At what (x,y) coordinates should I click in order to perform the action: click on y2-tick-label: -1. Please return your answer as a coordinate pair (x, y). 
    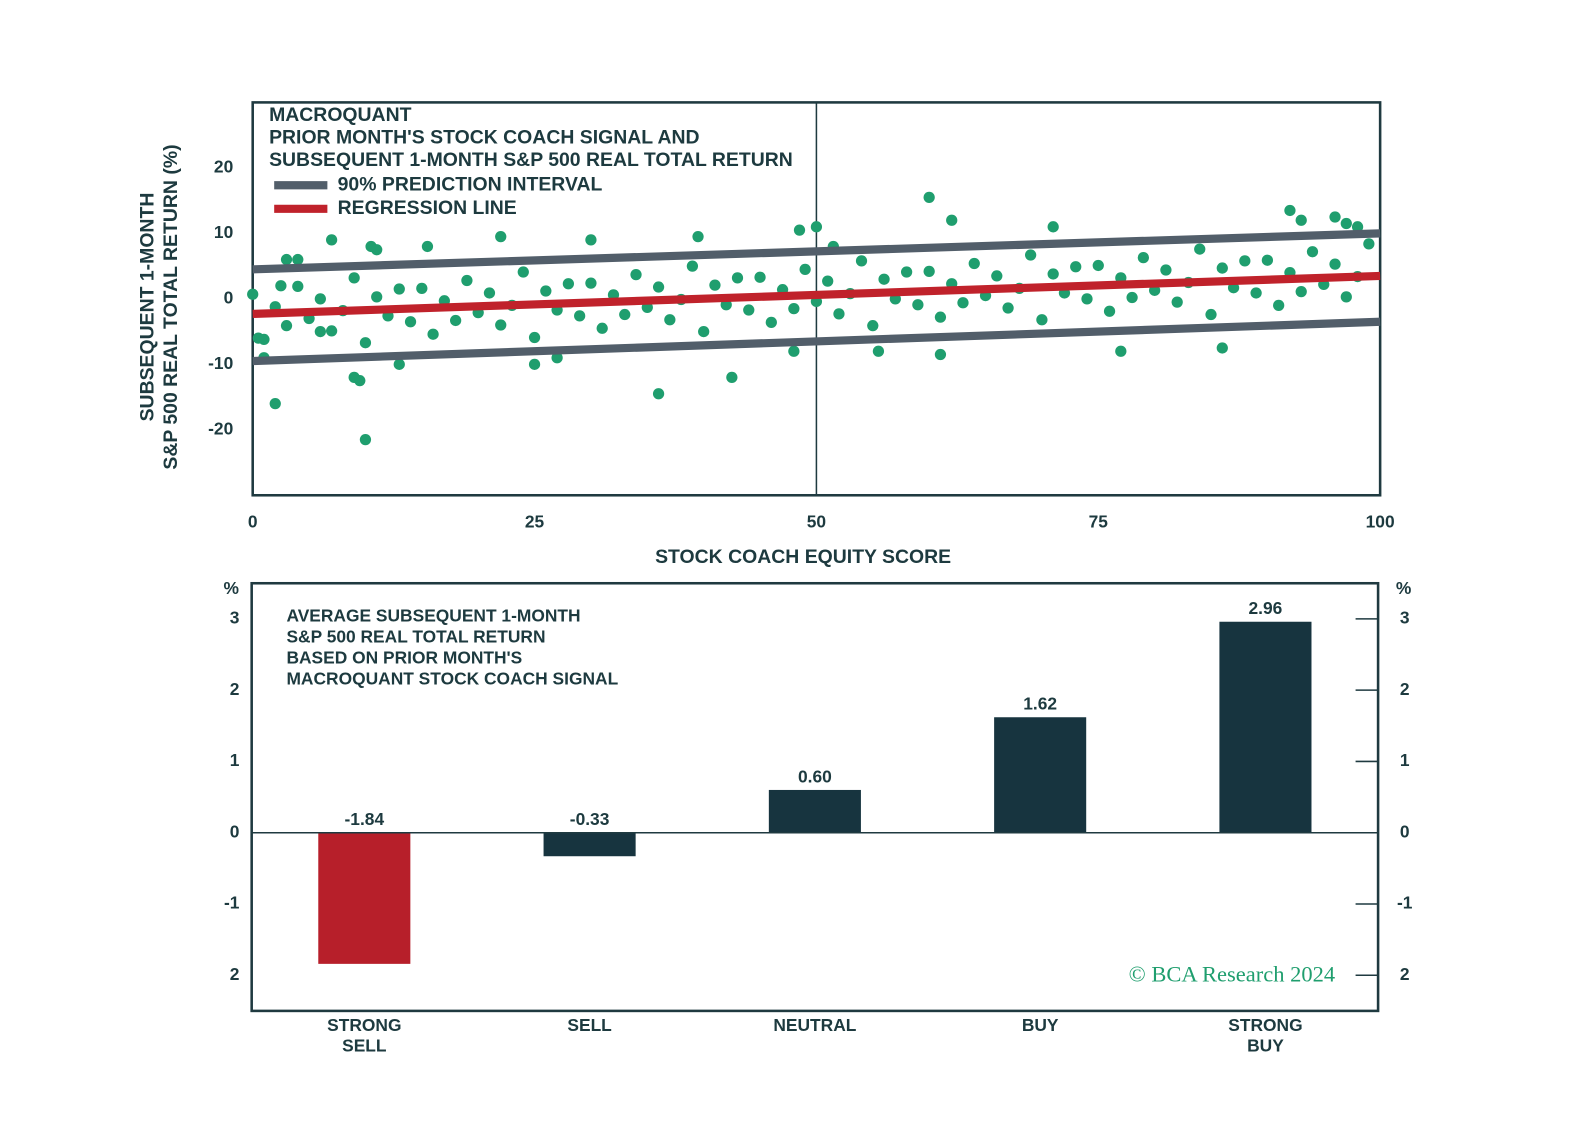
    Looking at the image, I should click on (1405, 903).